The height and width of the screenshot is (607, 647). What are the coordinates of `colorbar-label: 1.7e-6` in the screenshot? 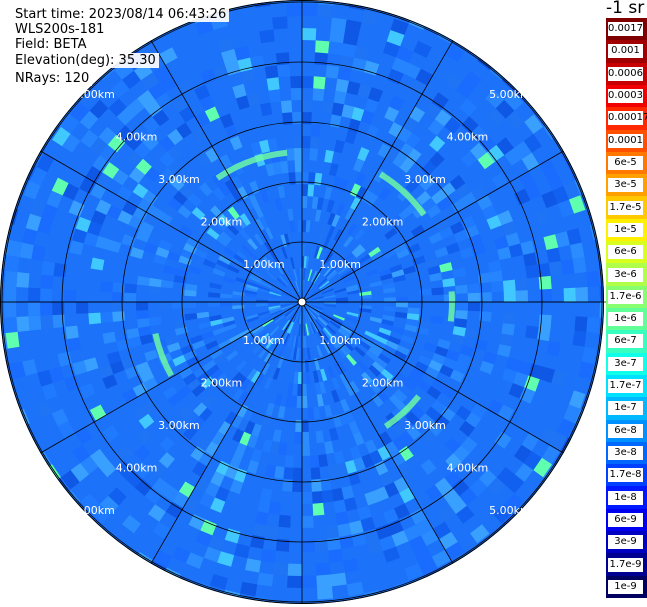 It's located at (625, 296).